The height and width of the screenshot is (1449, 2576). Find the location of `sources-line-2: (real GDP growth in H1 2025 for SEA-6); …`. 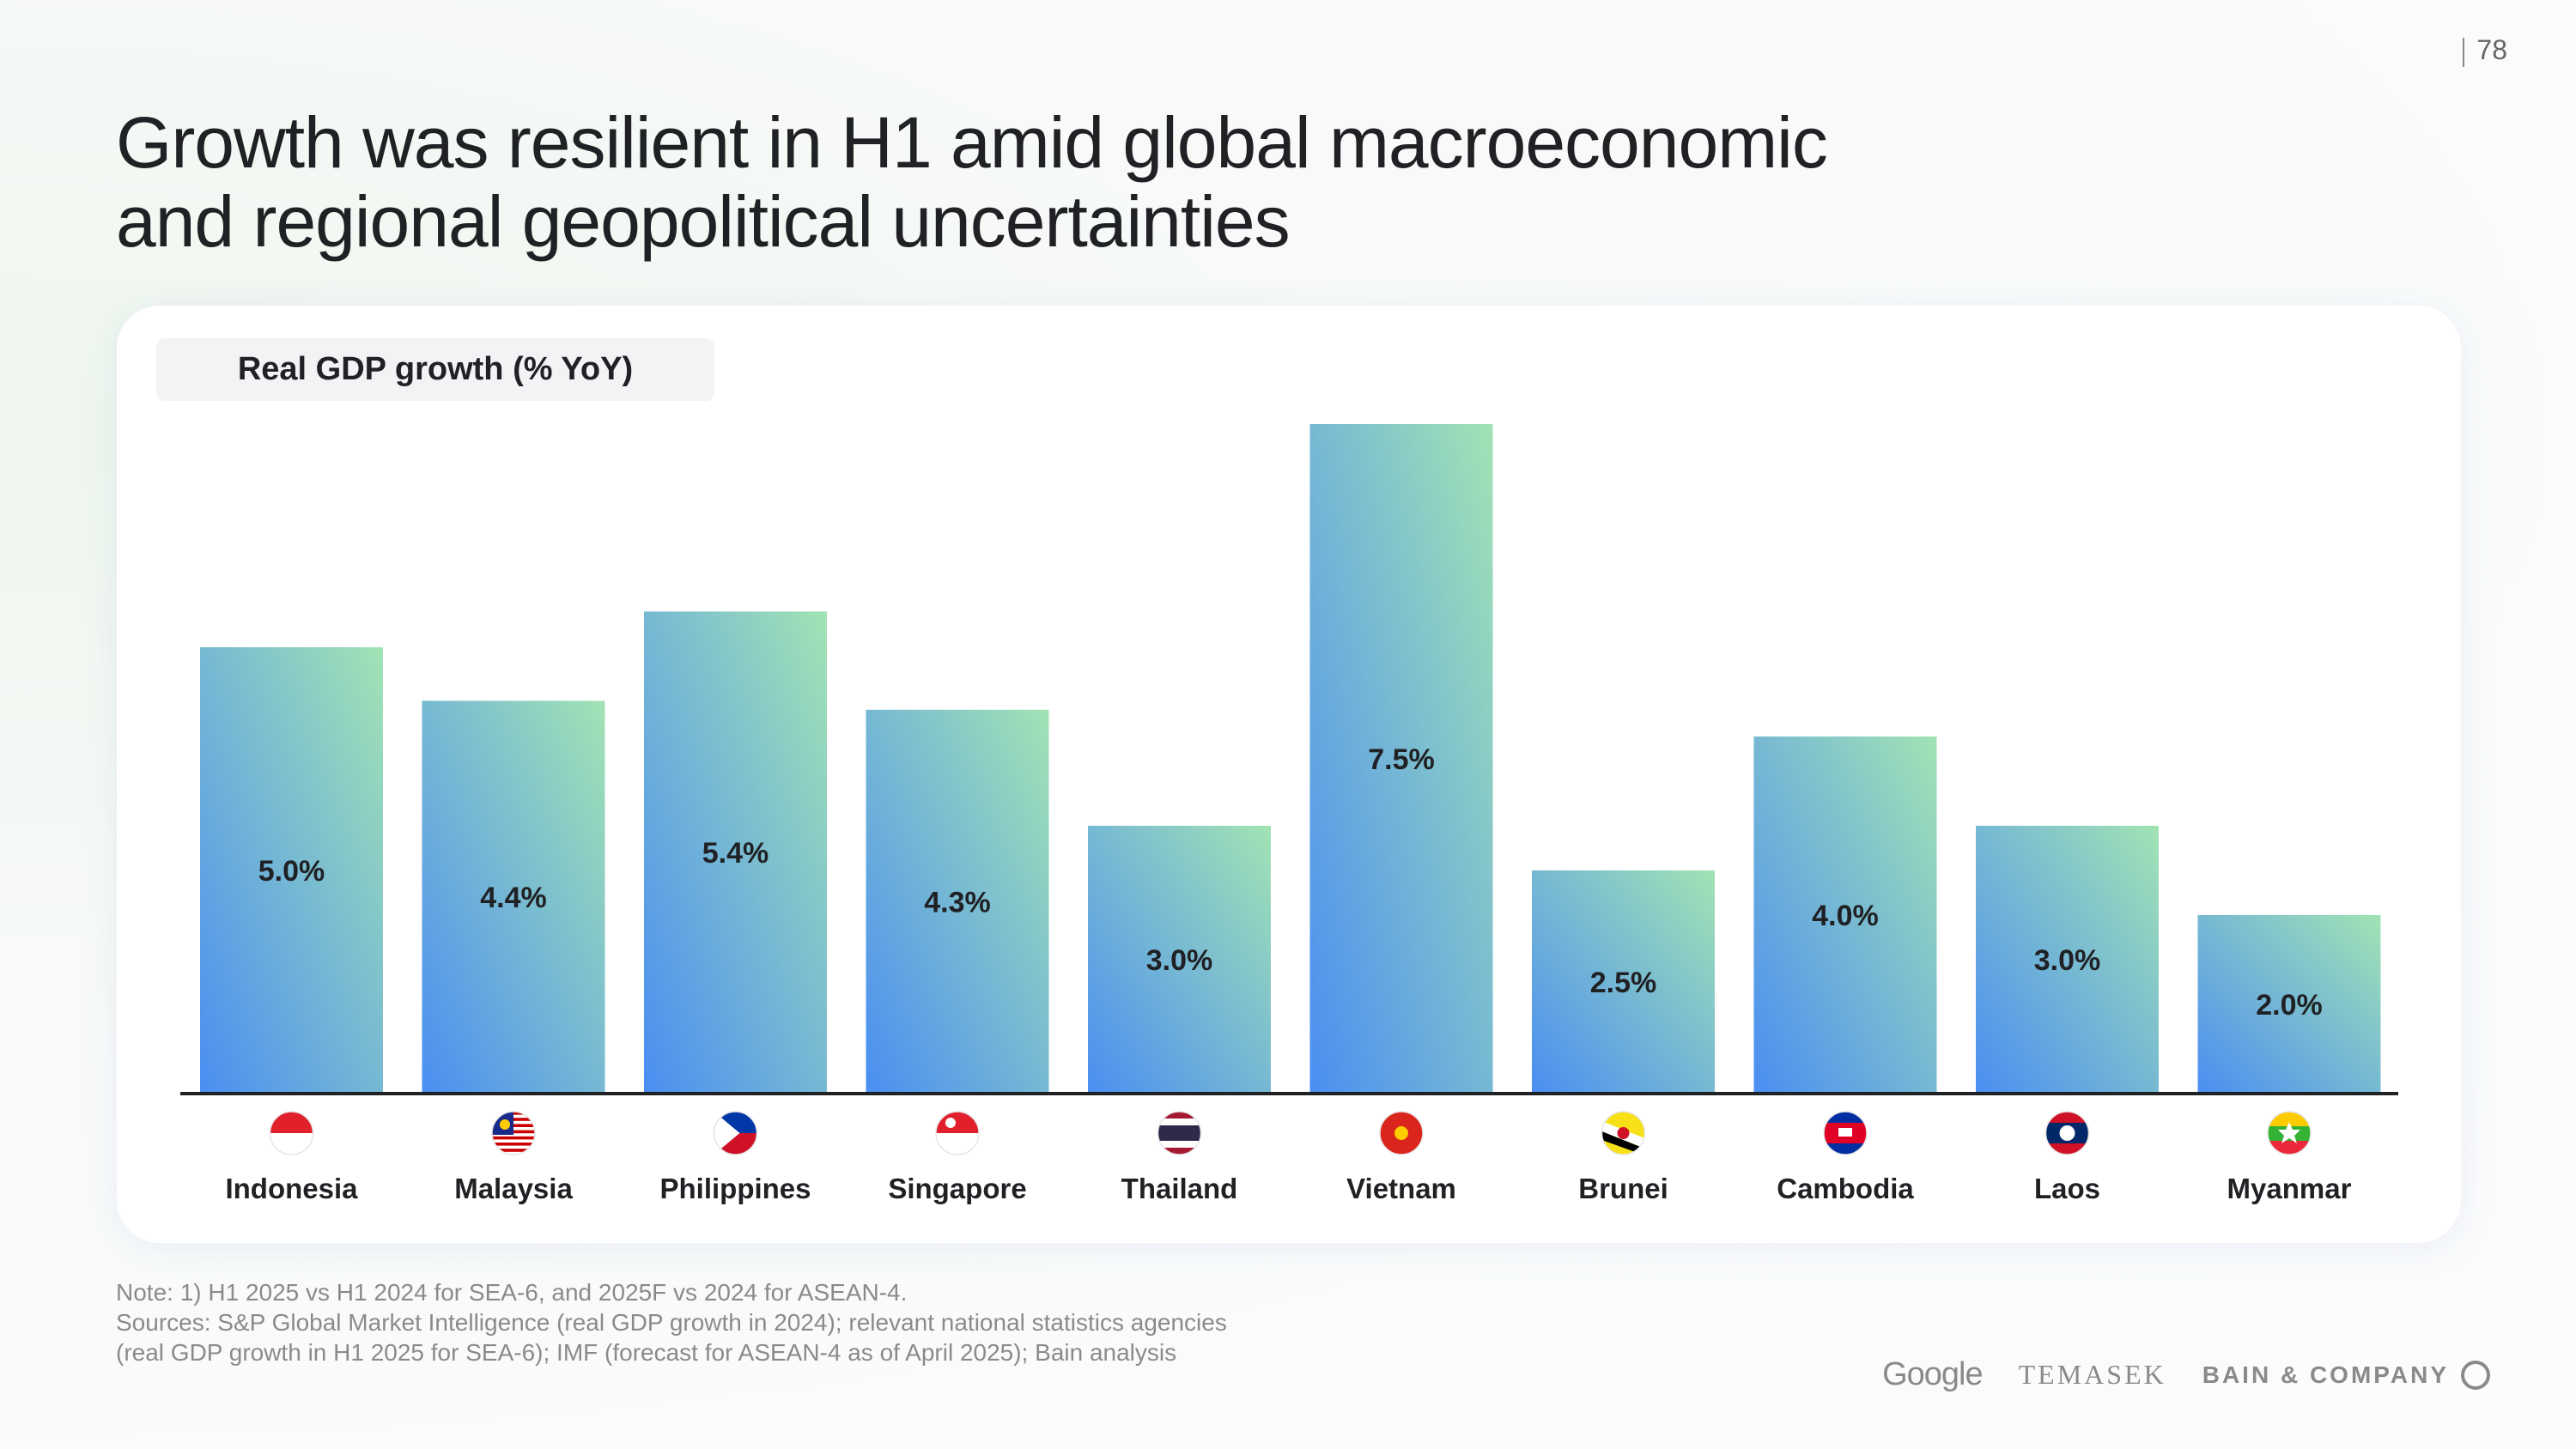

sources-line-2: (real GDP growth in H1 2025 for SEA-6); … is located at coordinates (647, 1352).